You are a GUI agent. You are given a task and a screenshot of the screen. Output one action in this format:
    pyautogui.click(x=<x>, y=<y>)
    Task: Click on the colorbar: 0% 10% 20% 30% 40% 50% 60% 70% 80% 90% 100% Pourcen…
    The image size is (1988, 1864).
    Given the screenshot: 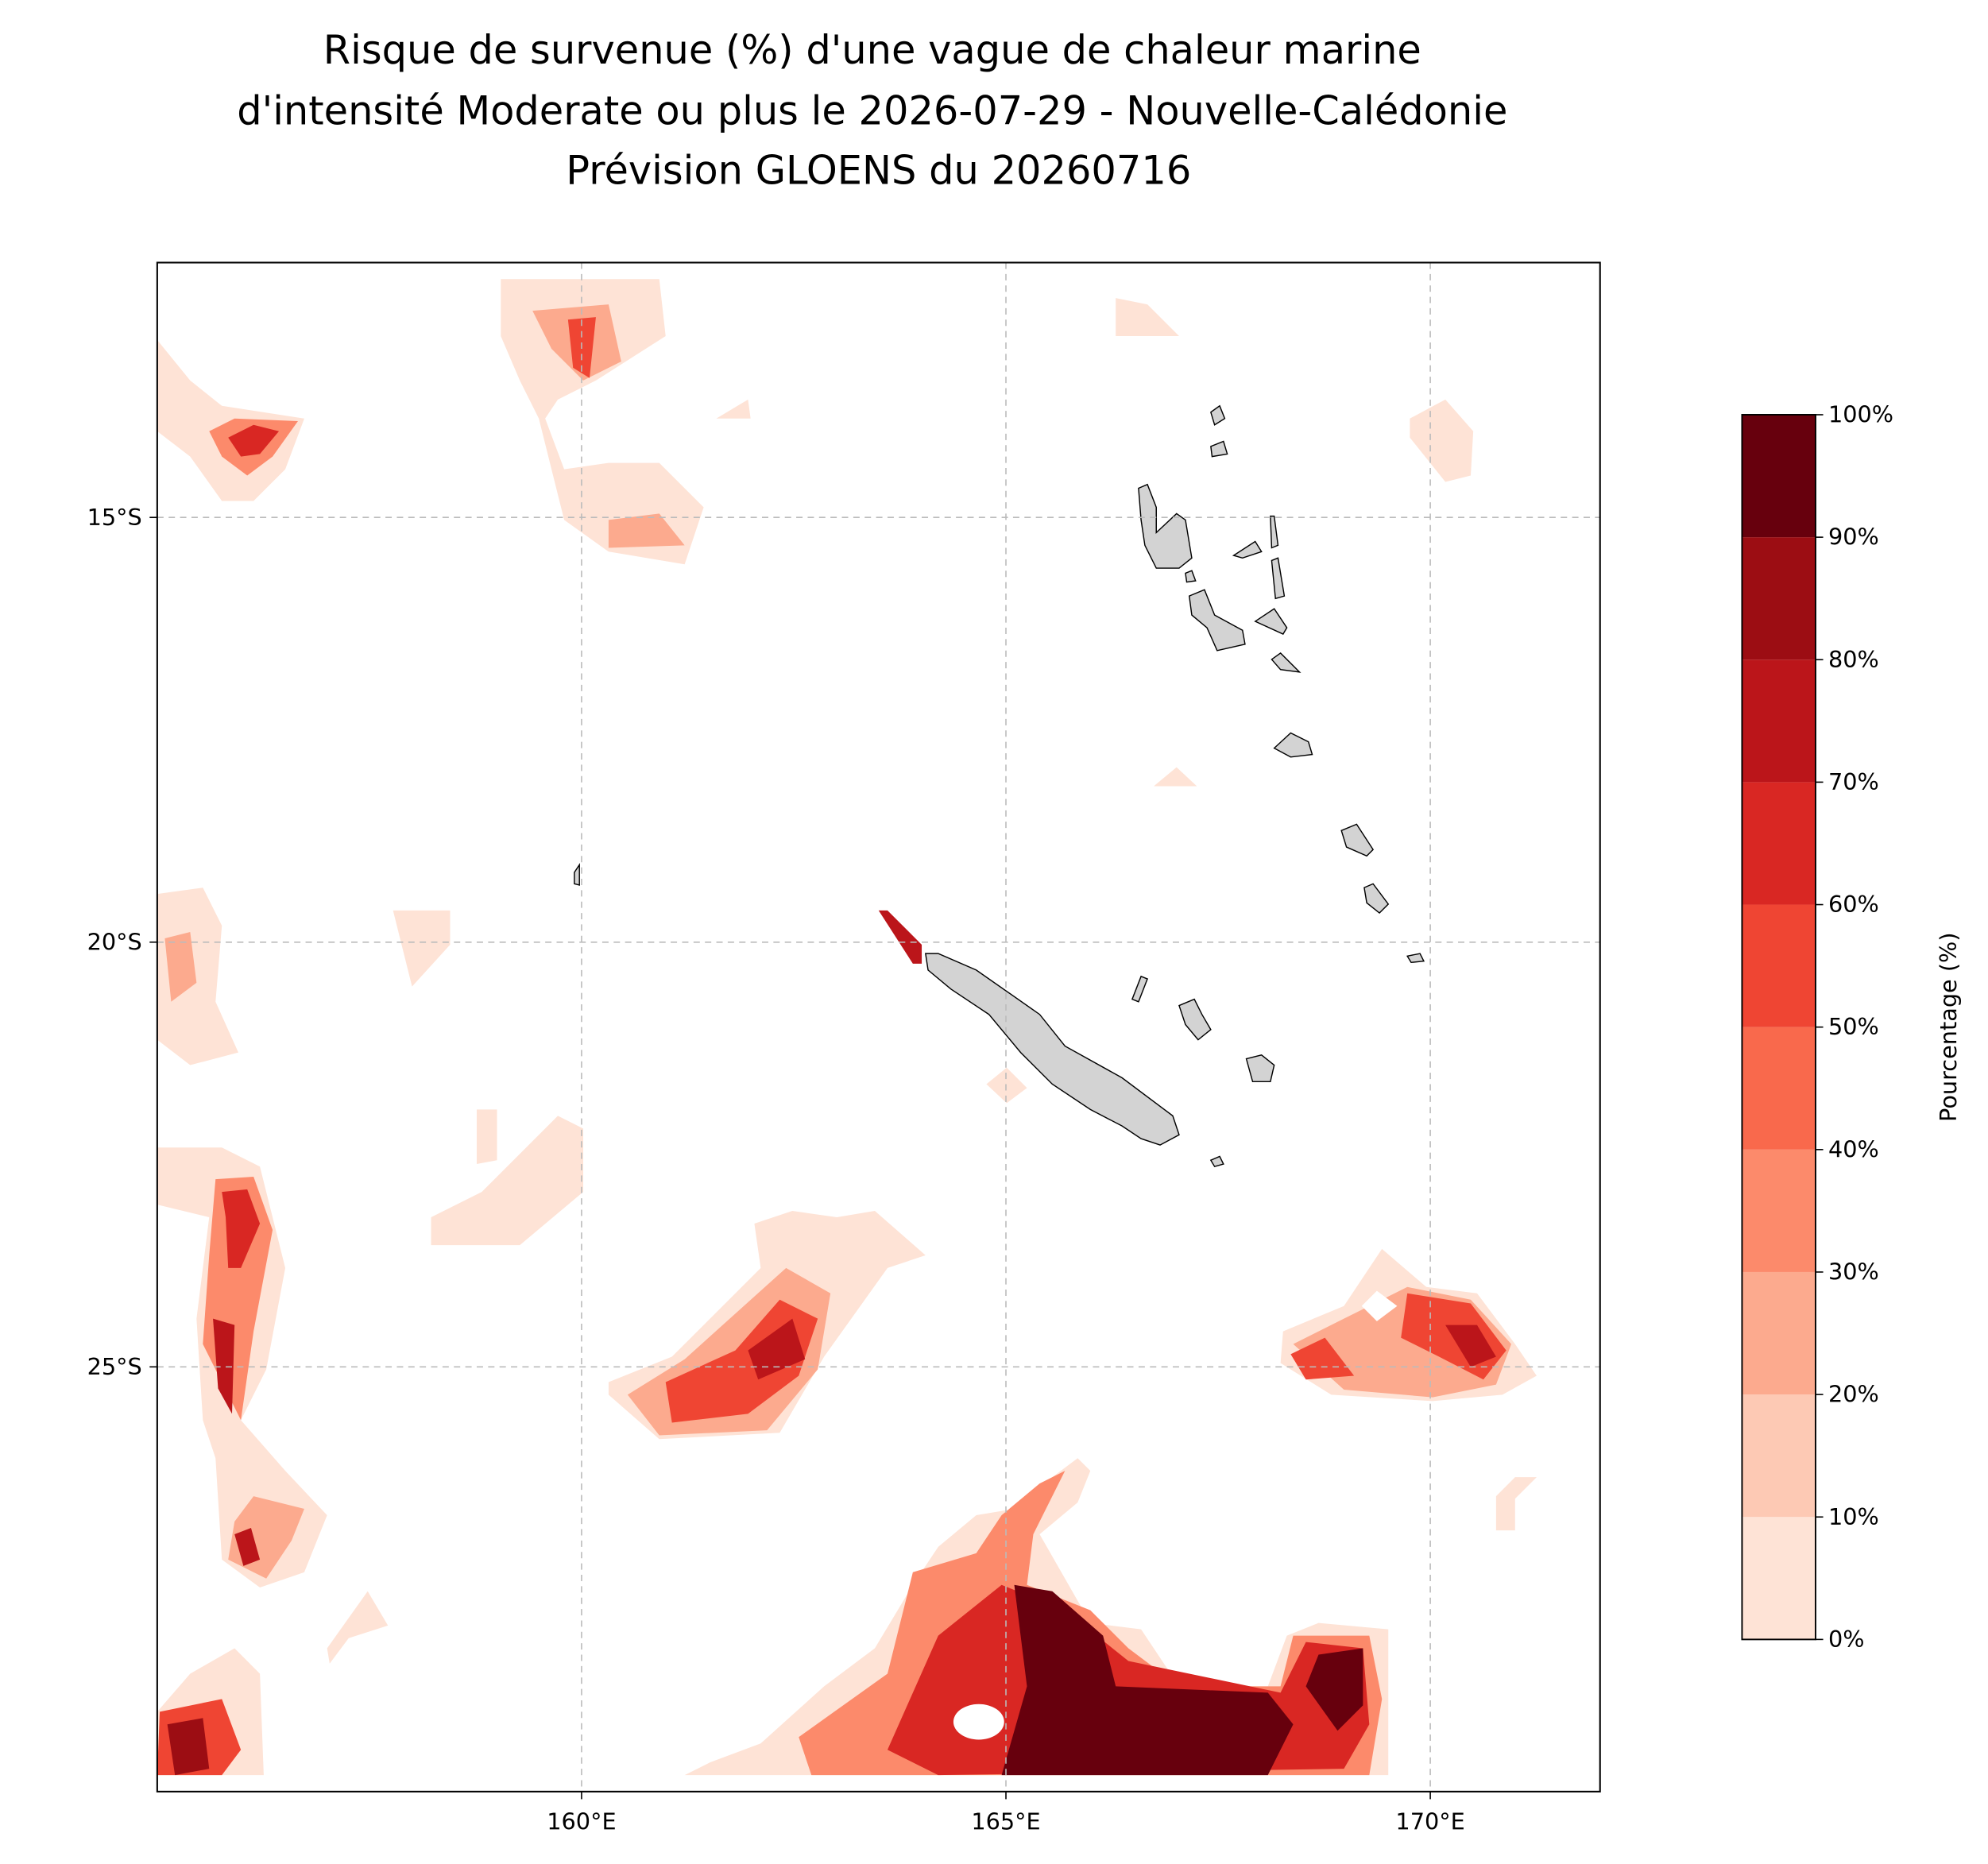 What is the action you would take?
    pyautogui.click(x=1851, y=1027)
    